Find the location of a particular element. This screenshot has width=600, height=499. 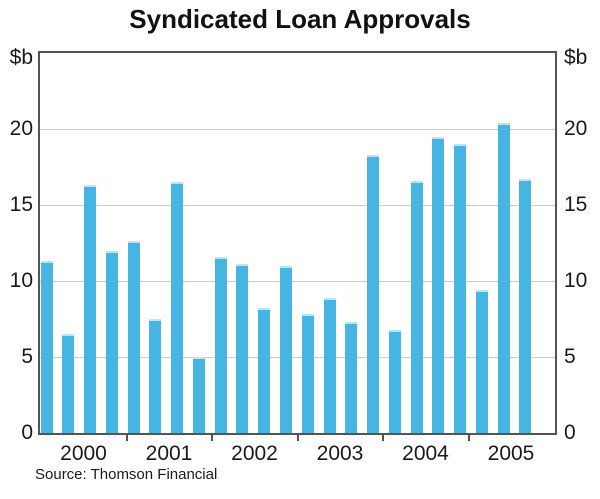

right-y-axis-label-10: 10 is located at coordinates (576, 280).